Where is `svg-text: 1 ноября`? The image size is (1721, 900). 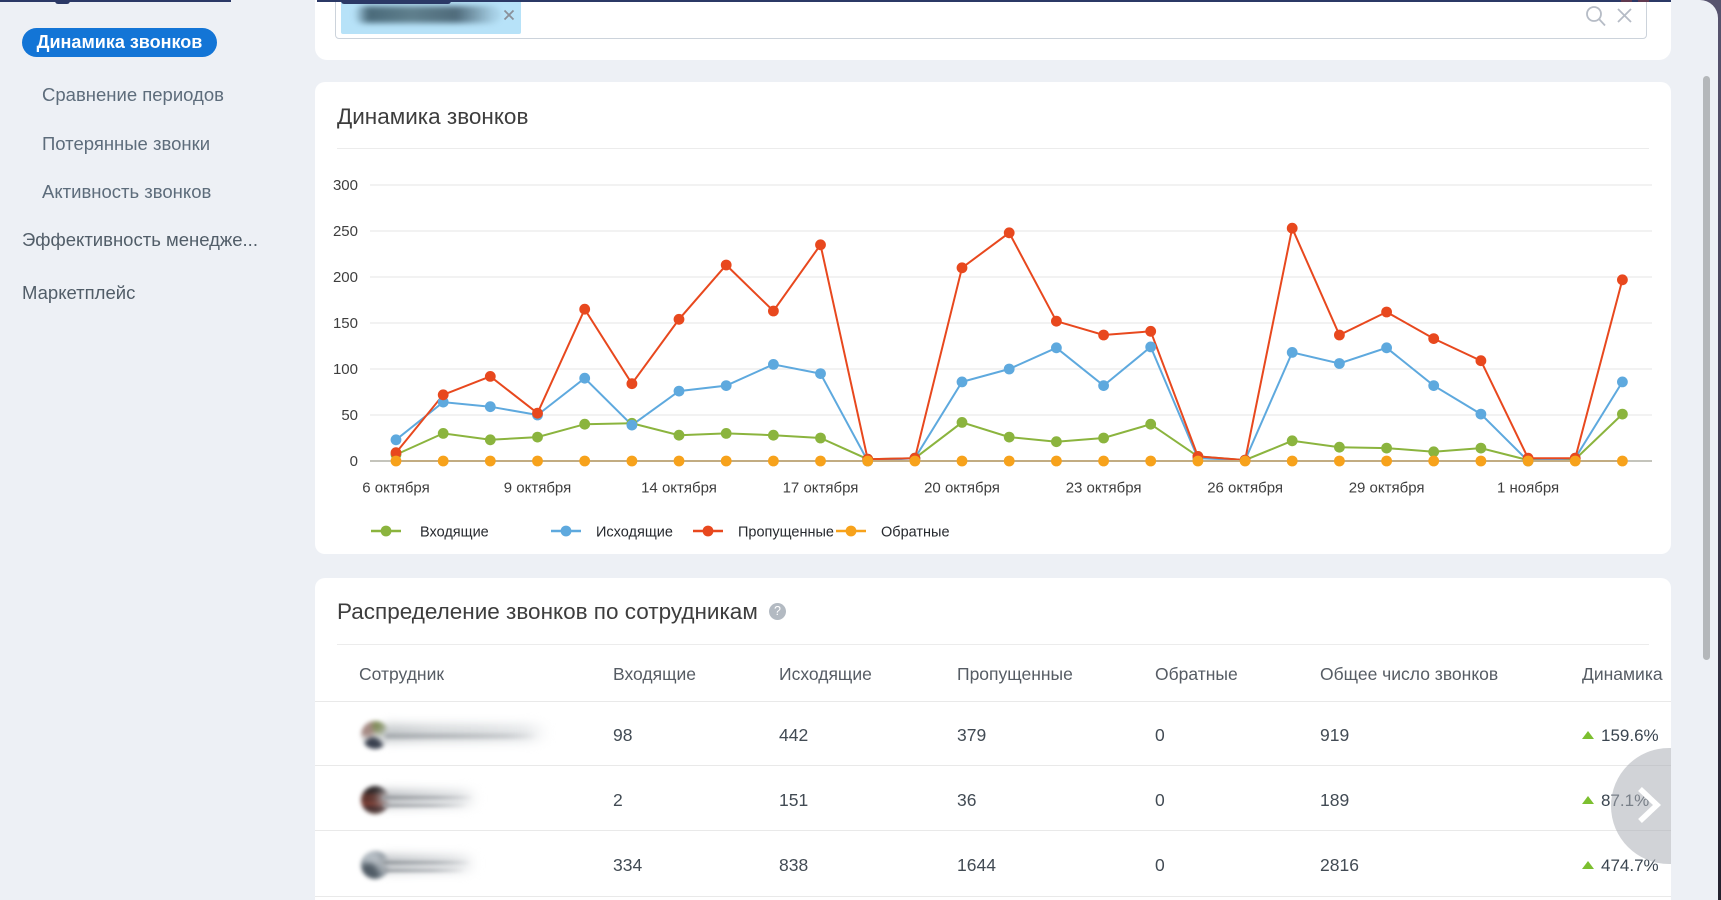 svg-text: 1 ноября is located at coordinates (1528, 488).